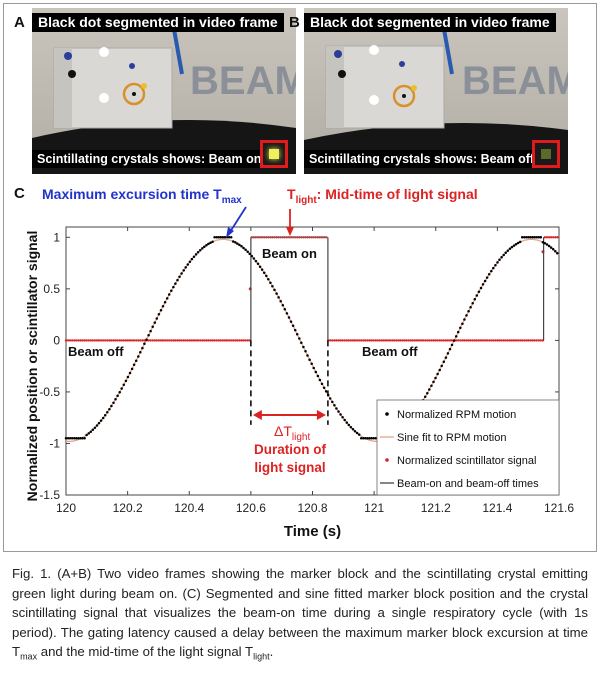 The height and width of the screenshot is (700, 600). I want to click on video-frame-a-caption: Scintillating crystals shows: Beam on, so click(149, 159).